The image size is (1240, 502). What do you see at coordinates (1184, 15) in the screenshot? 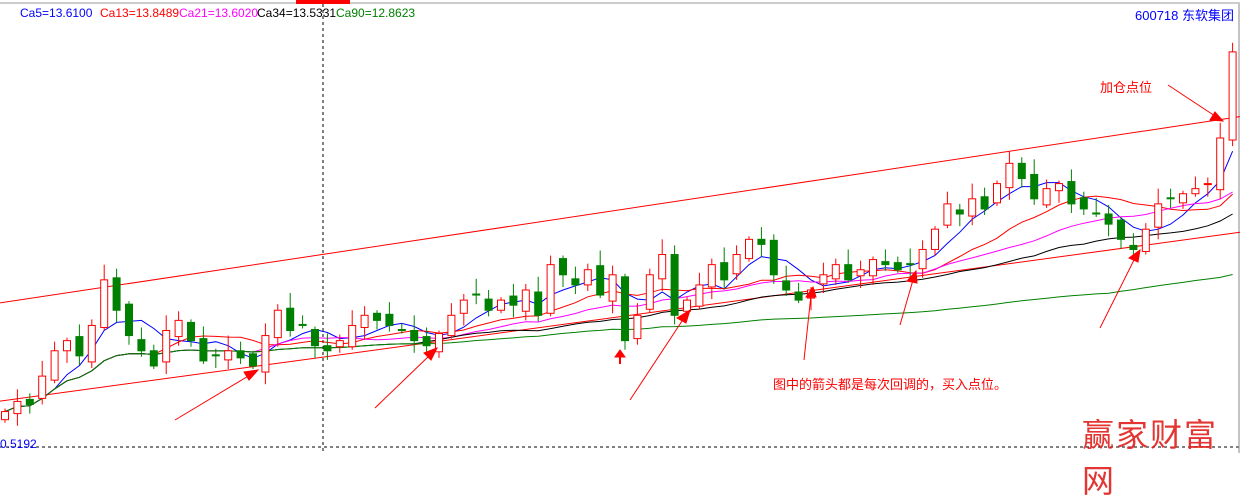
I see `stock-title: 600718 东软集团` at bounding box center [1184, 15].